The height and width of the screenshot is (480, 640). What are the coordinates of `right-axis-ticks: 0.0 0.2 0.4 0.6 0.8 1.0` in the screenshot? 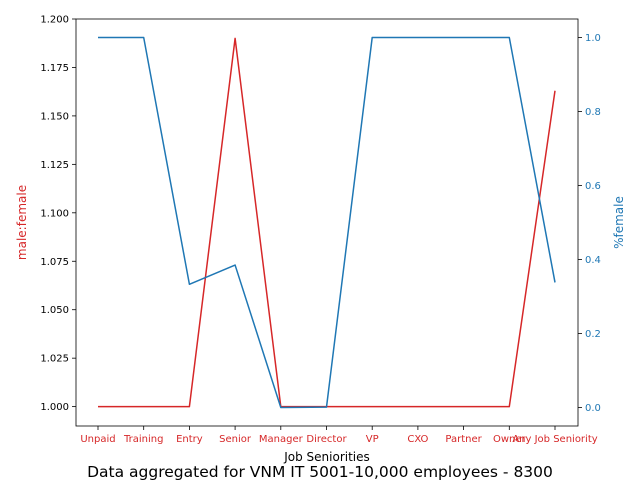 It's located at (589, 223).